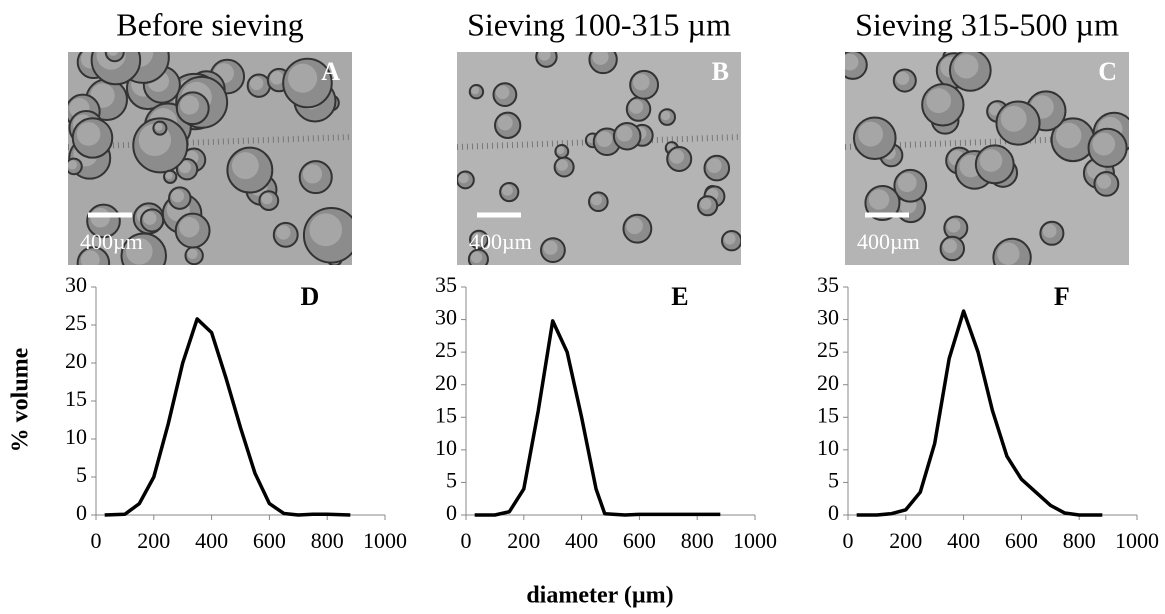 Image resolution: width=1165 pixels, height=614 pixels. Describe the element at coordinates (1062, 296) in the screenshot. I see `panel-label: F` at that location.